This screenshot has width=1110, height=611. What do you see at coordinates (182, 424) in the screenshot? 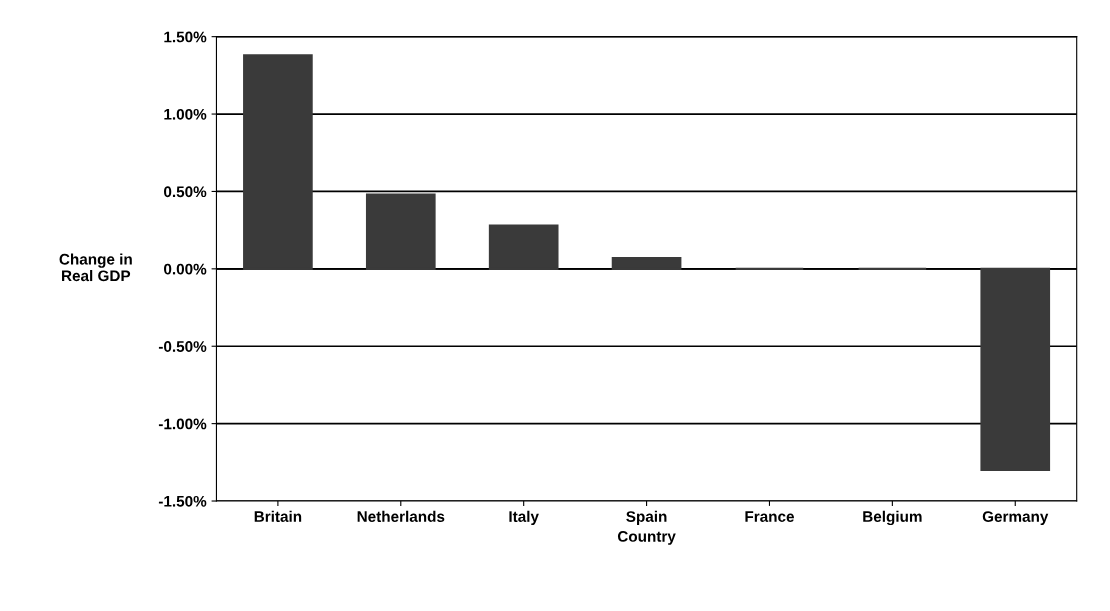
I see `y-tick-label: -1.00%` at bounding box center [182, 424].